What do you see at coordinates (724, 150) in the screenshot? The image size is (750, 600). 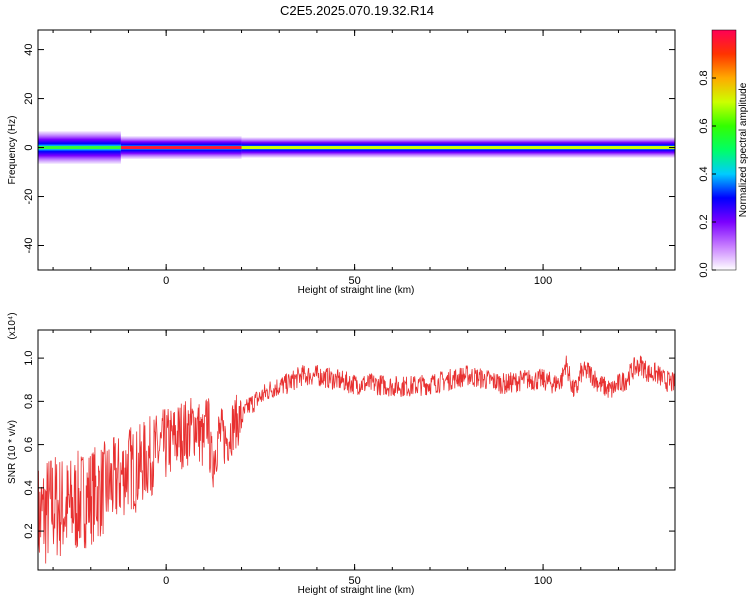 I see `colorbar-gradient` at bounding box center [724, 150].